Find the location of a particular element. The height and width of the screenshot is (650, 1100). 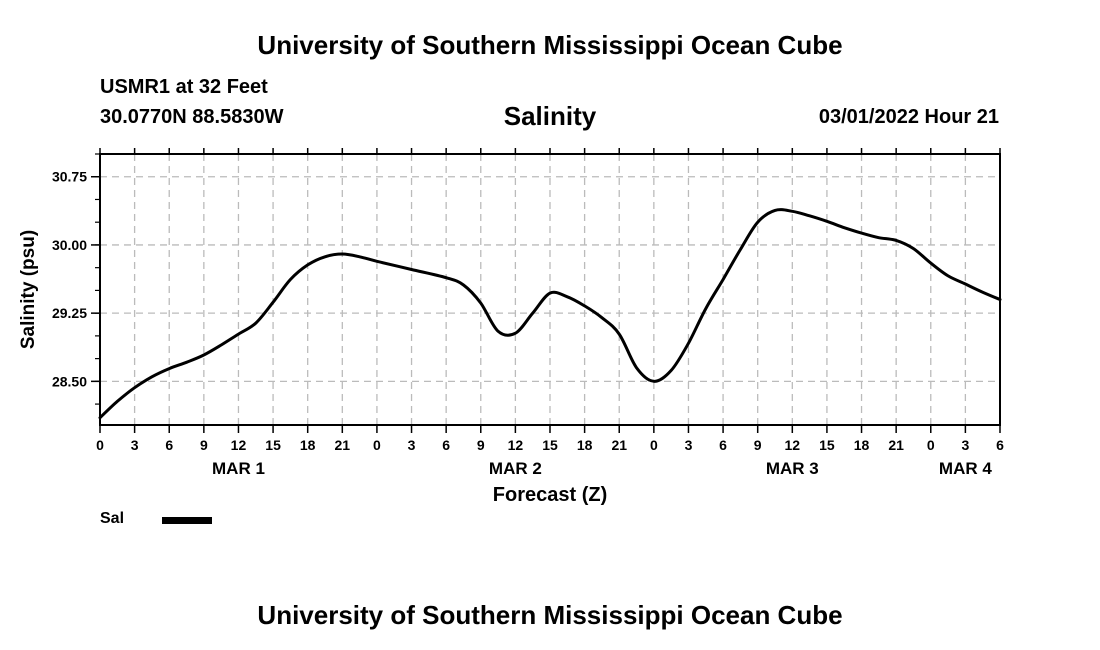

x-axis-label: Forecast (Z) is located at coordinates (550, 495).